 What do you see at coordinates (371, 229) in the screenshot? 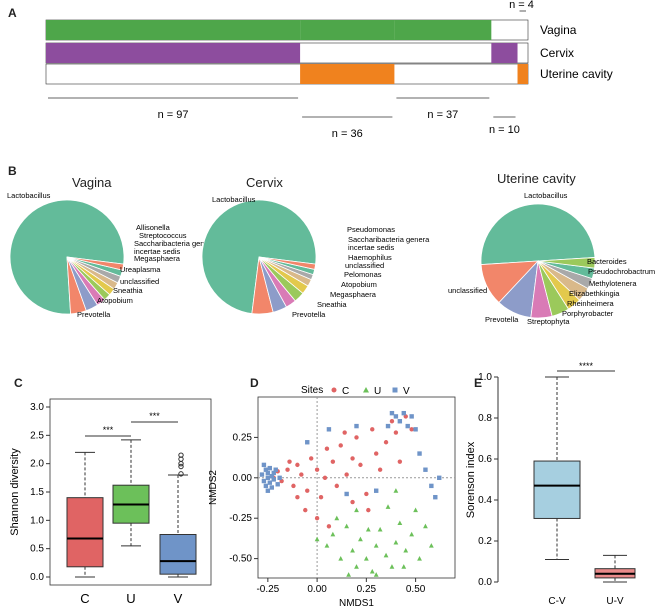
I see `pie-label-1-9: Pseudomonas` at bounding box center [371, 229].